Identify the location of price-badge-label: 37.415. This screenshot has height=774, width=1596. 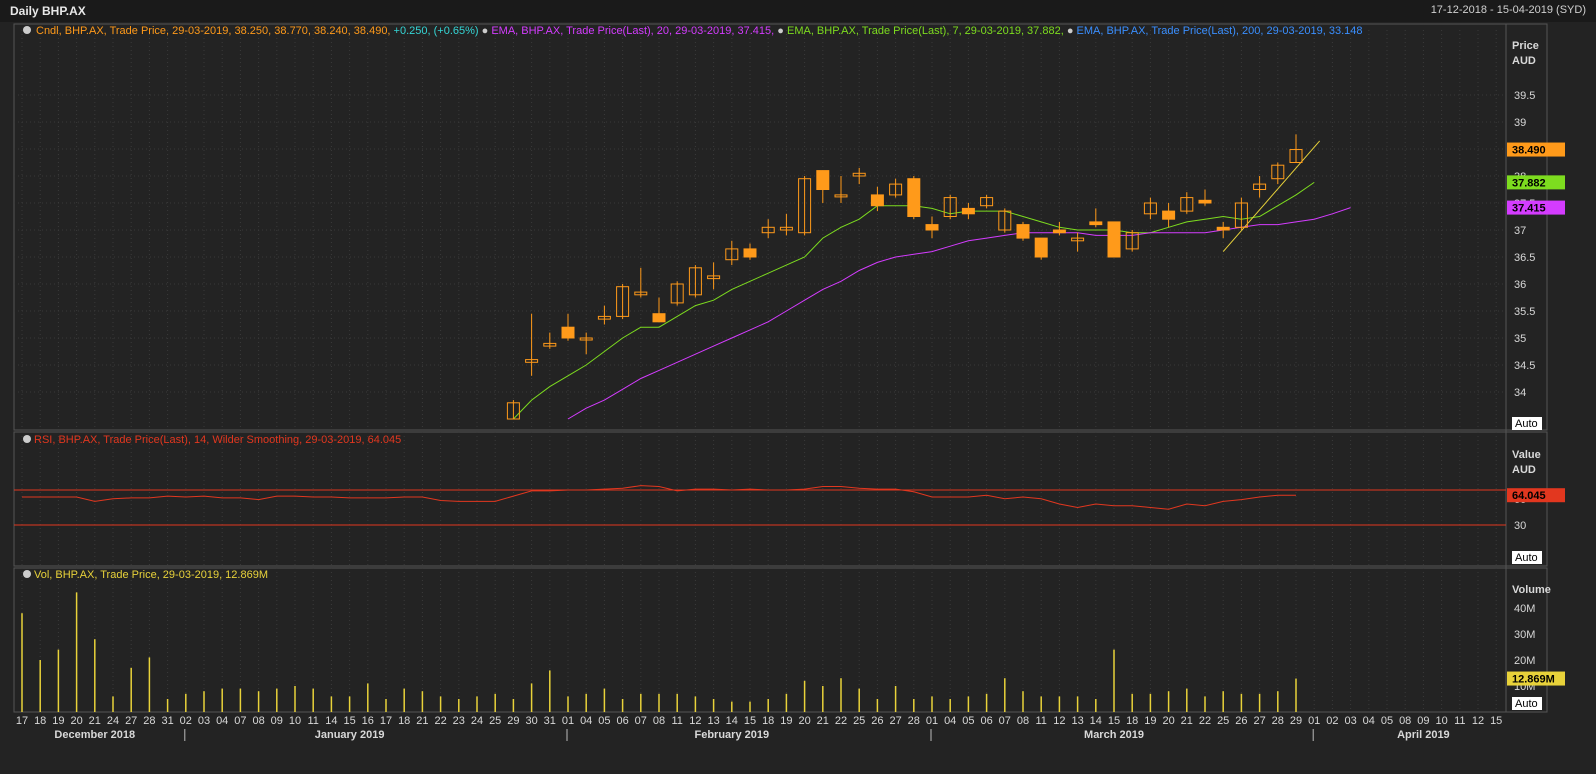
(1529, 209).